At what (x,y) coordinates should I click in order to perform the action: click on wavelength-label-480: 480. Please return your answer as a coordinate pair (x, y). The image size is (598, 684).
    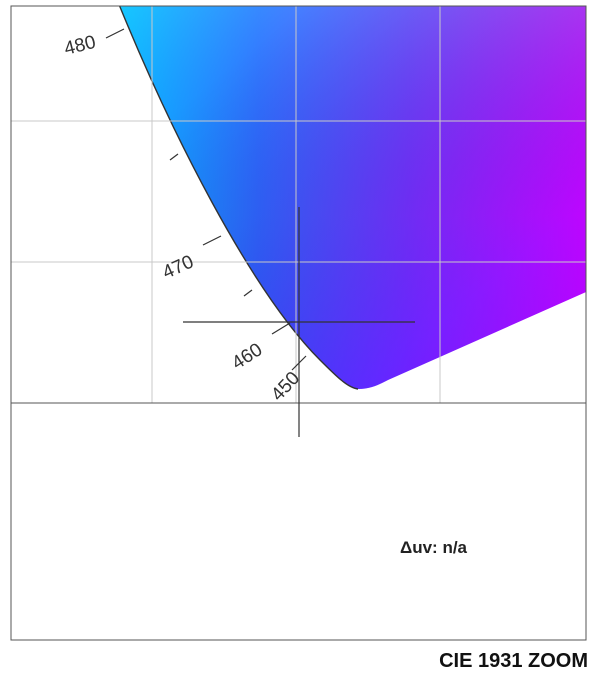
    Looking at the image, I should click on (80, 46).